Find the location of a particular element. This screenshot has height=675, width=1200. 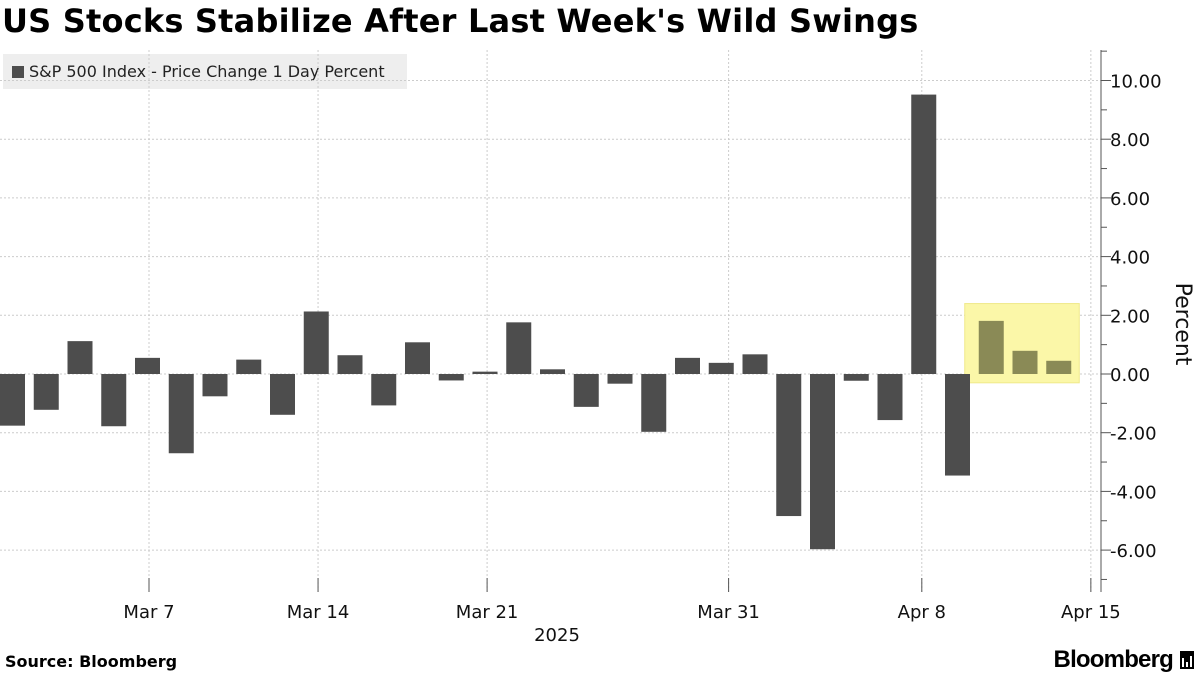

x-axis-year-label: 2025 is located at coordinates (557, 635).